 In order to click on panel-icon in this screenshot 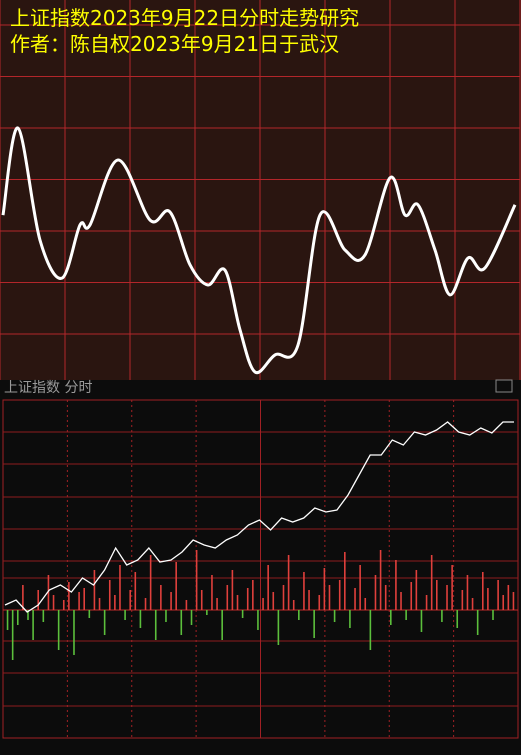, I will do `click(504, 386)`.